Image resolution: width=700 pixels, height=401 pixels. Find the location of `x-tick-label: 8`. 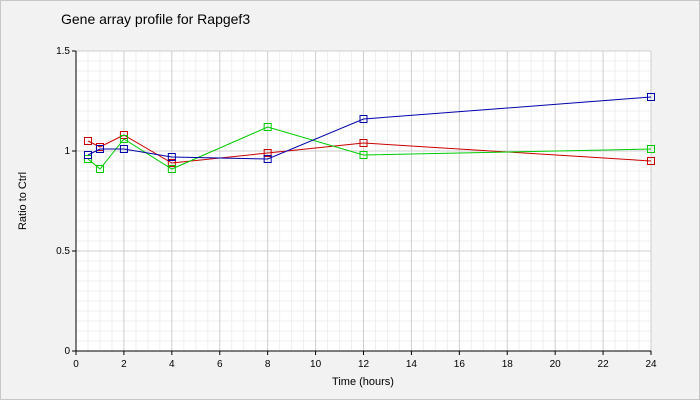

x-tick-label: 8 is located at coordinates (268, 364).